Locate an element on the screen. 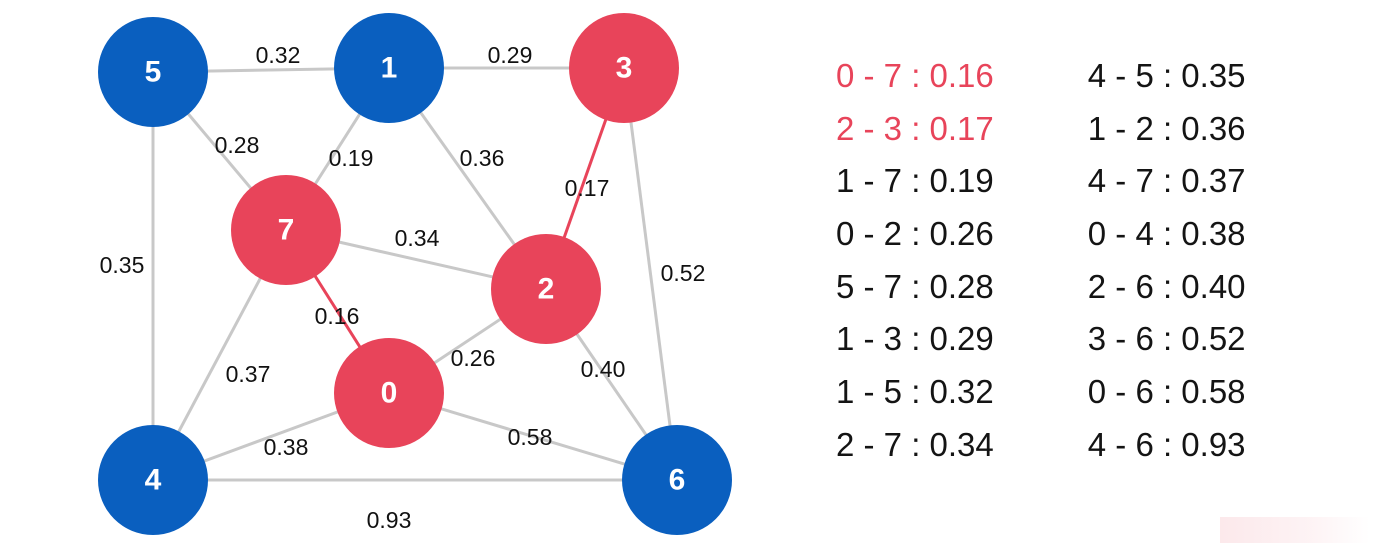  edge-list-item: 0 - 4 : 0.38 is located at coordinates (1166, 234).